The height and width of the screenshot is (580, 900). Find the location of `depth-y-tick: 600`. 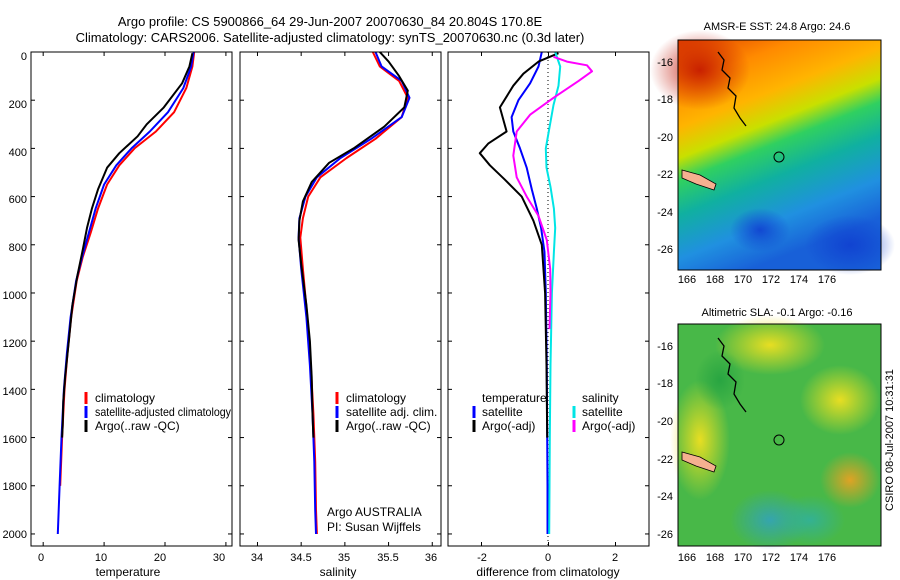

depth-y-tick: 600 is located at coordinates (18, 200).